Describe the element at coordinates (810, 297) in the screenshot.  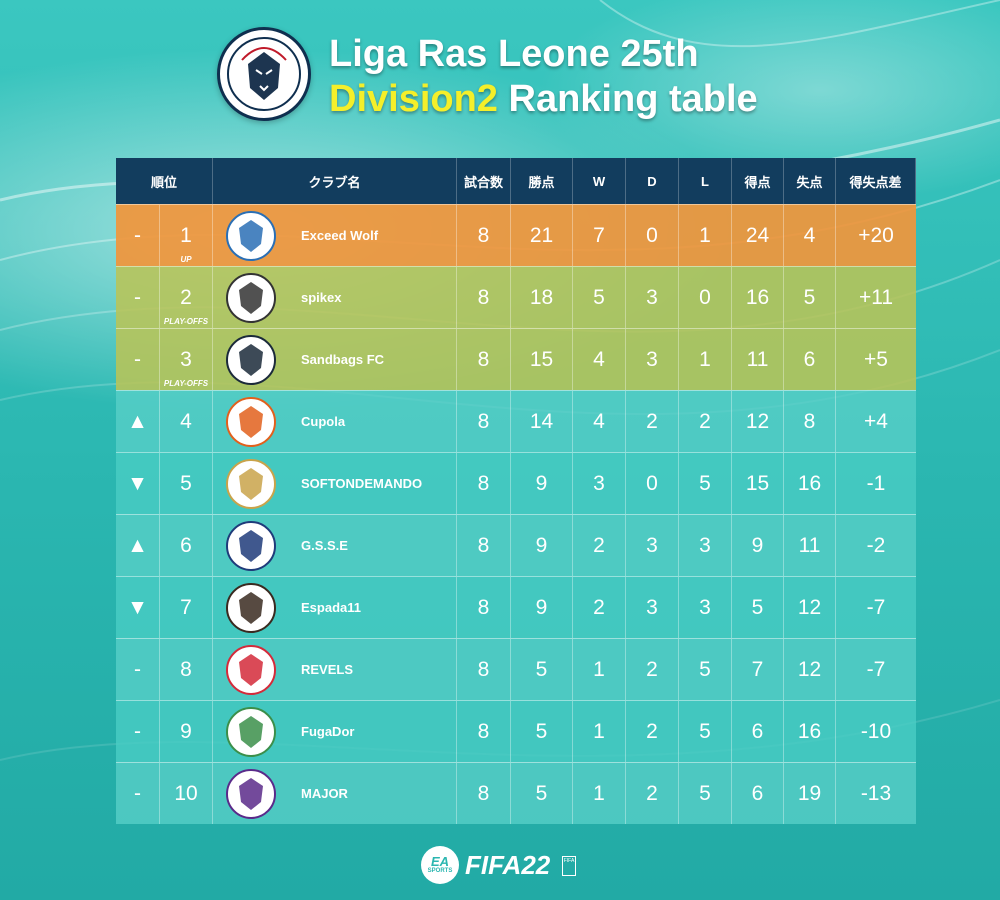
I see `goals-against-cell: 5` at that location.